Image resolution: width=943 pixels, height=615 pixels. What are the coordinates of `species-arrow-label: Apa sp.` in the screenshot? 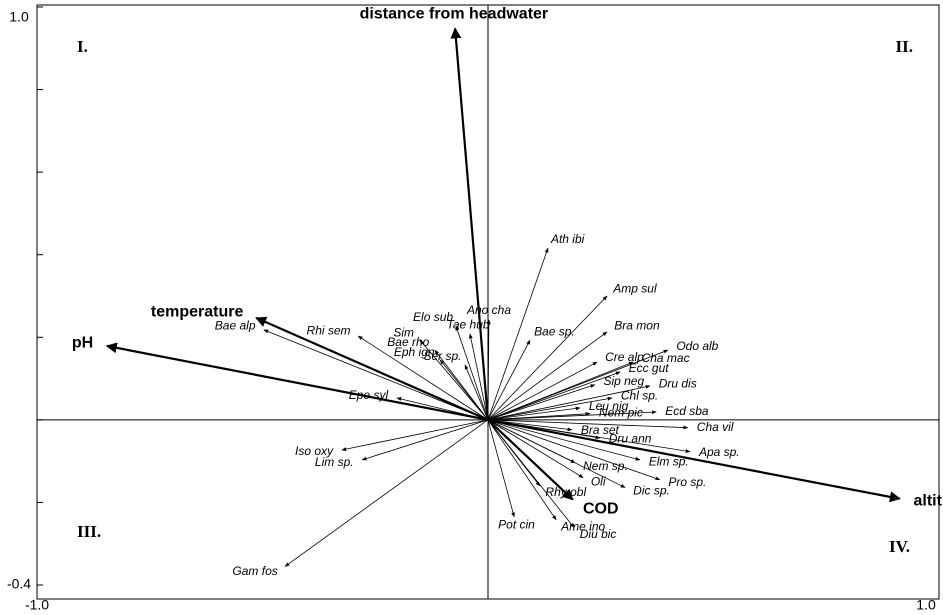 It's located at (719, 452).